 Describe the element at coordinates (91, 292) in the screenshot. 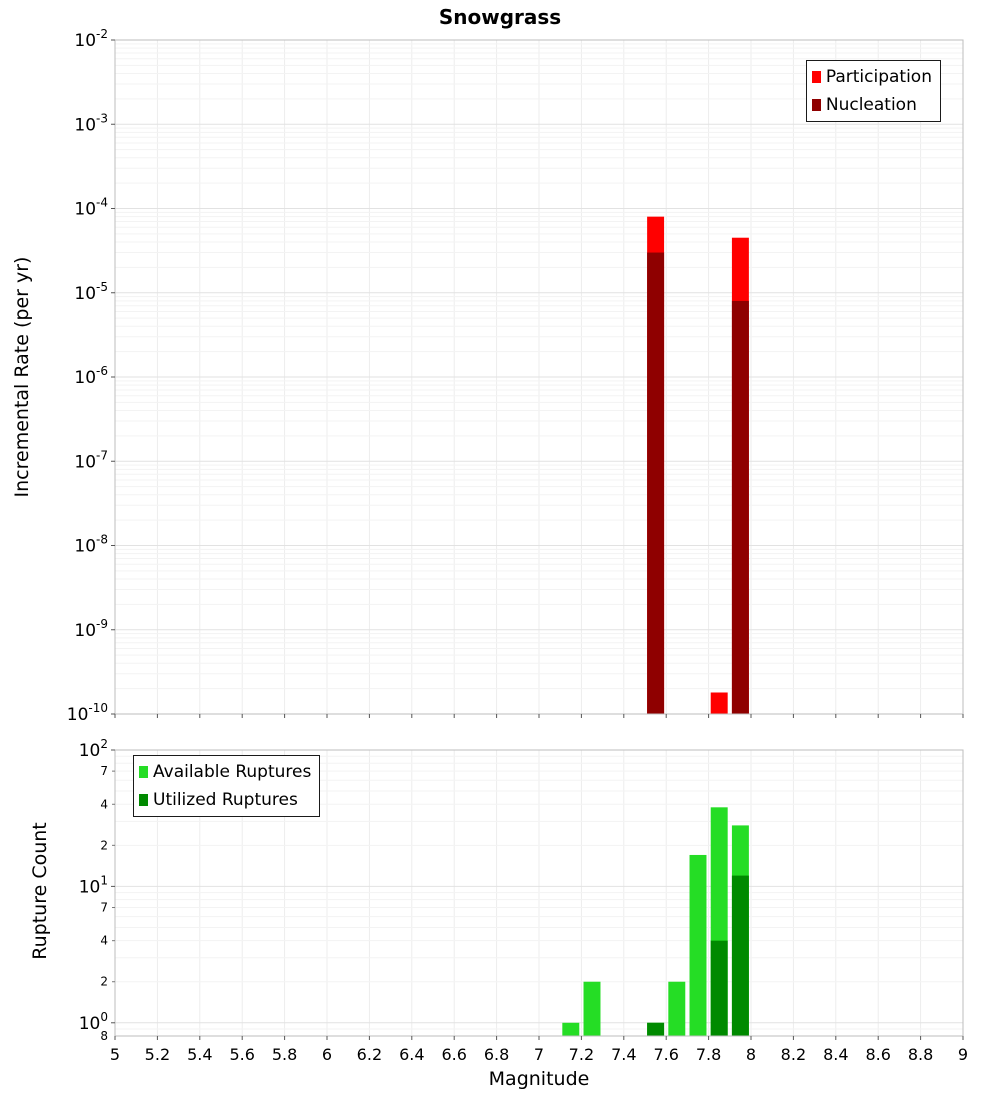

I see `y-tick-label: 10⁻⁵` at that location.